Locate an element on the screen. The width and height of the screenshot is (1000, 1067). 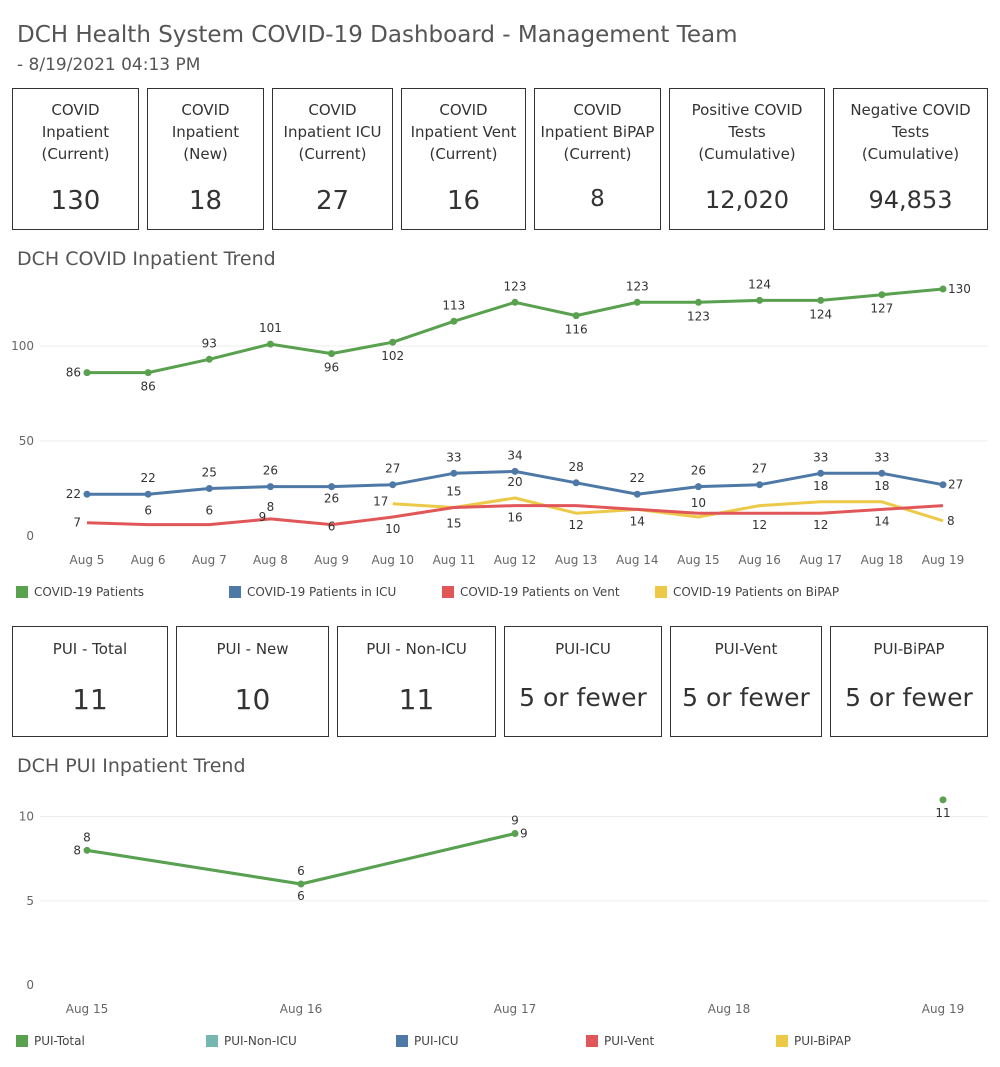
kpi-pui-non-icu: PUI - Non-ICU 11 is located at coordinates (416, 681).